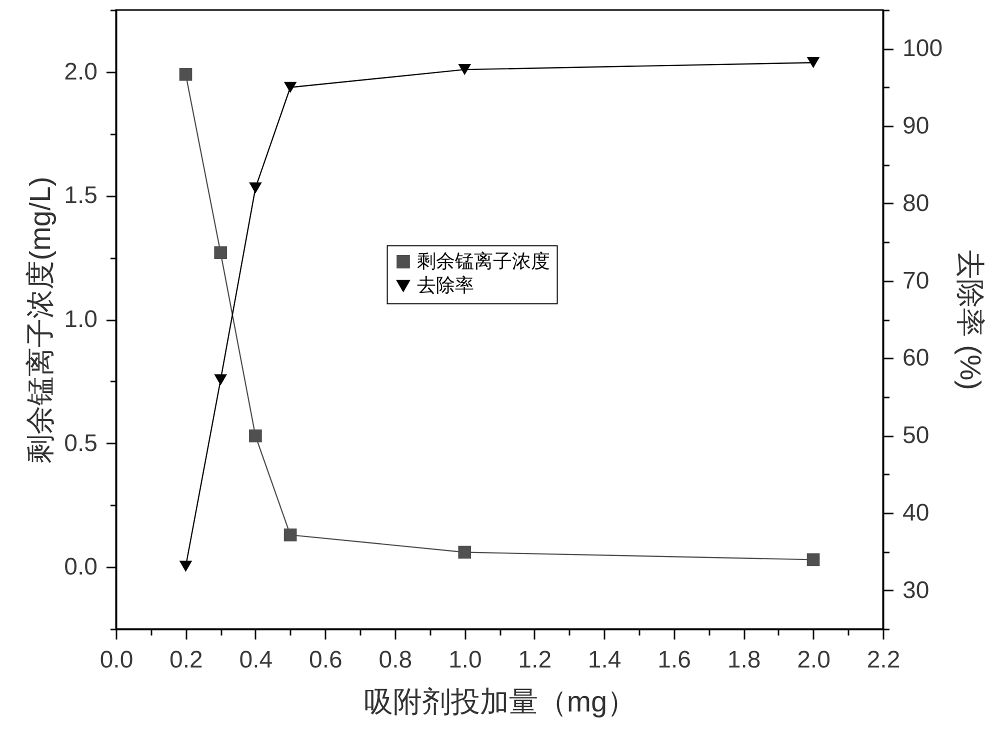  I want to click on x-tick-label: 0.8, so click(395, 660).